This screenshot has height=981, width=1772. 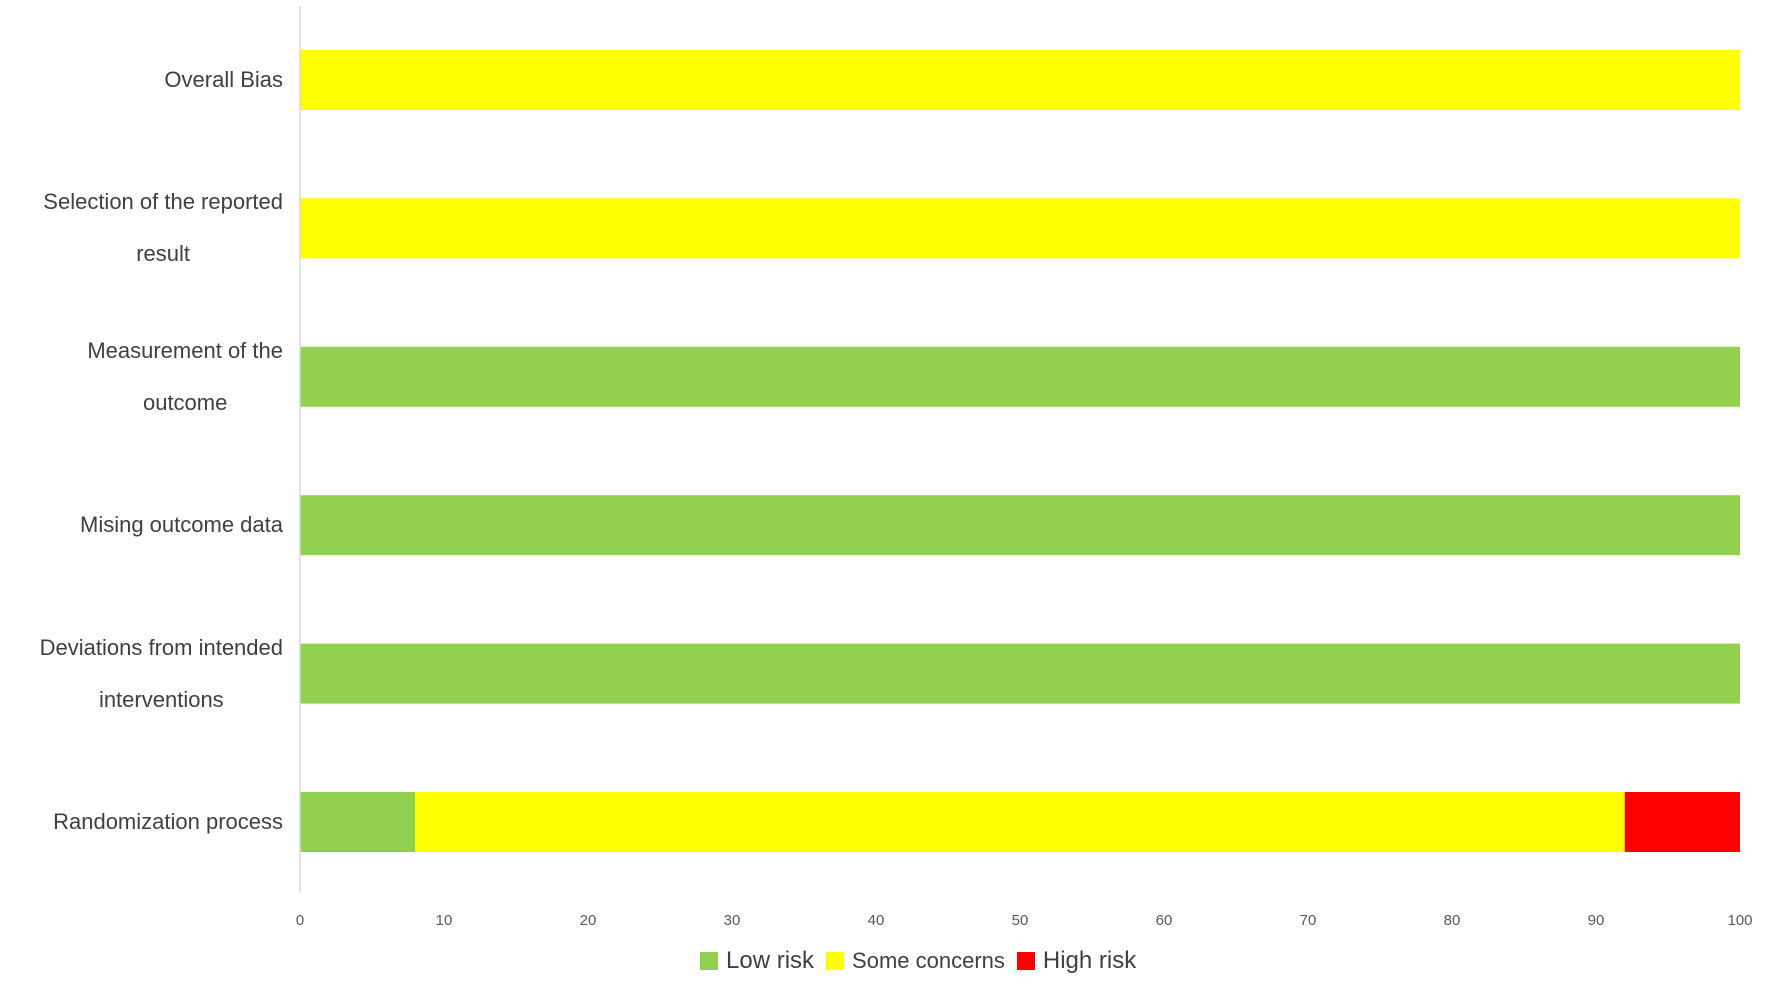 I want to click on category-label-line: Overall Bias, so click(x=223, y=79).